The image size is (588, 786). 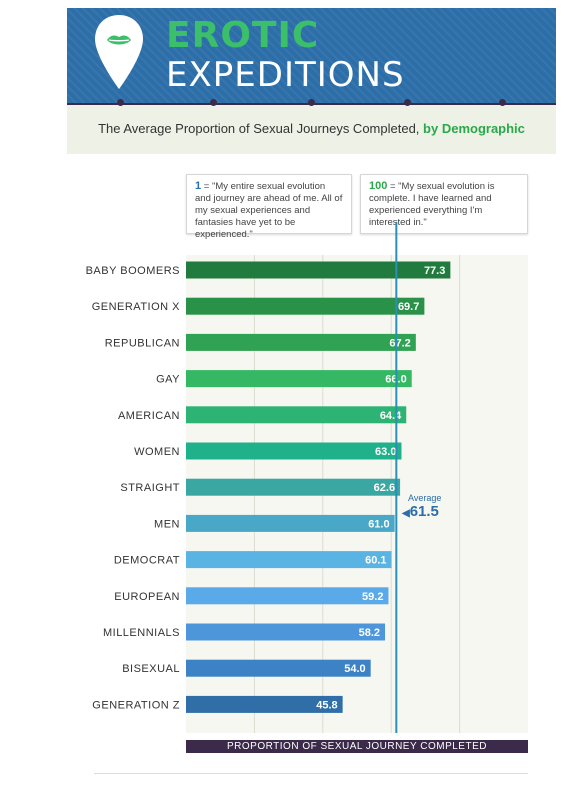 I want to click on category-label: REPUBLICAN, so click(x=142, y=343).